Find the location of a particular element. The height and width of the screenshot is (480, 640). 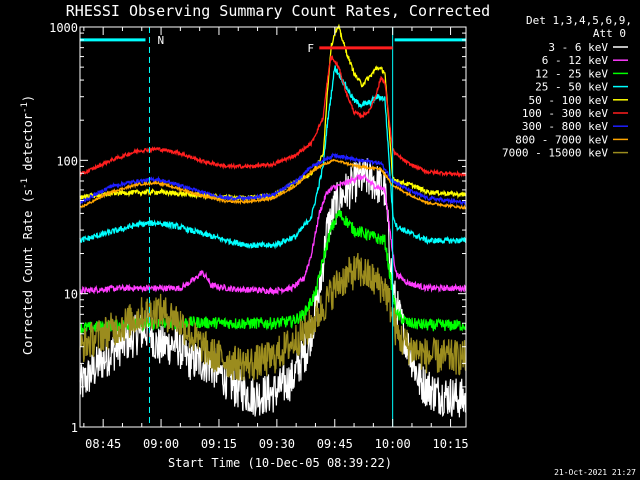

x-tick-label: 10:00 is located at coordinates (393, 444).